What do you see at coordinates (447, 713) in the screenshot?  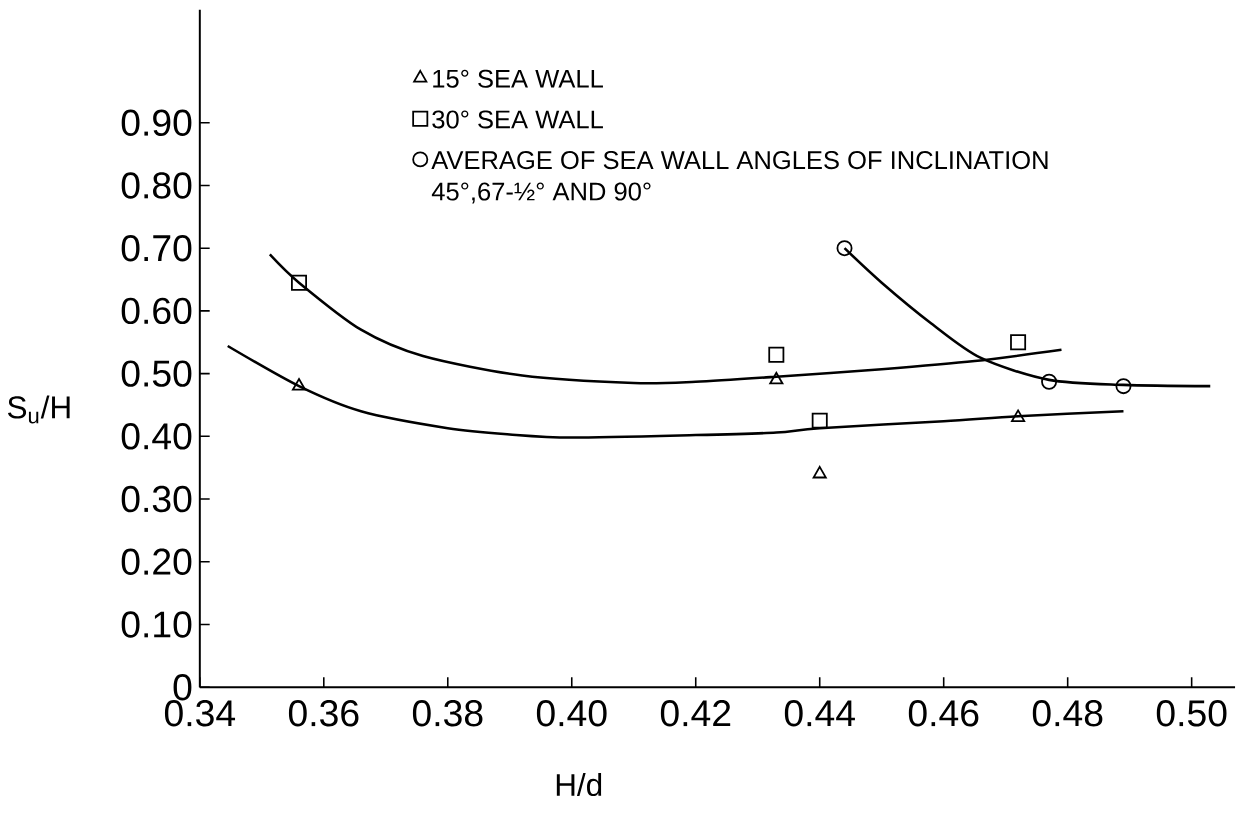 I see `x-tick-label: 0.38` at bounding box center [447, 713].